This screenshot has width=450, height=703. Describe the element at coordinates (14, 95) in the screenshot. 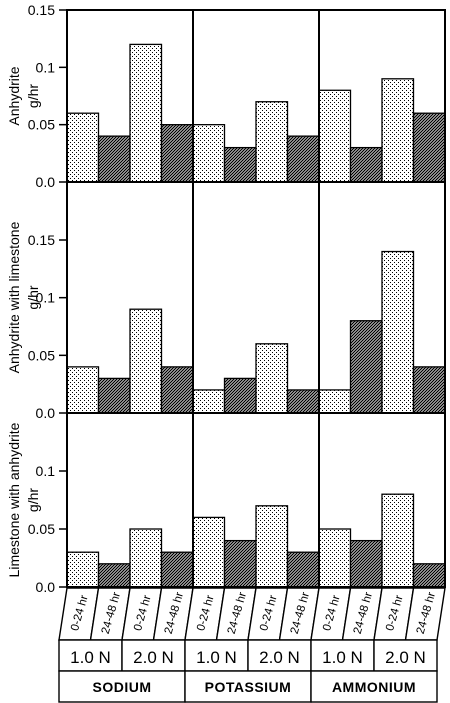

I see `y-axis-label: Anhydrite` at that location.